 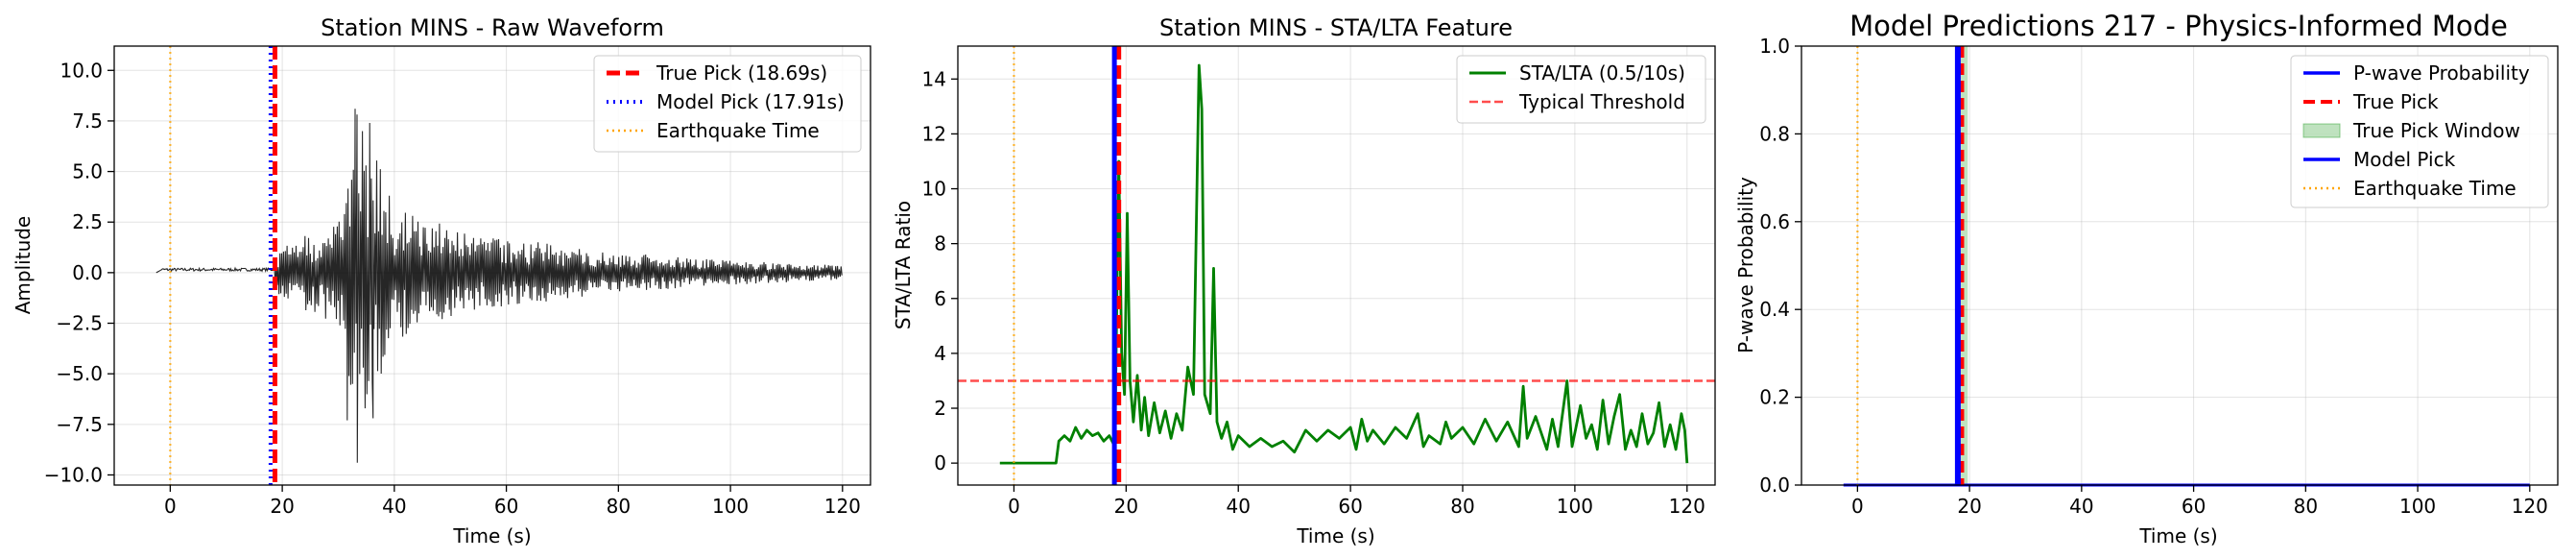 What do you see at coordinates (940, 298) in the screenshot?
I see `y-tick-label: 6` at bounding box center [940, 298].